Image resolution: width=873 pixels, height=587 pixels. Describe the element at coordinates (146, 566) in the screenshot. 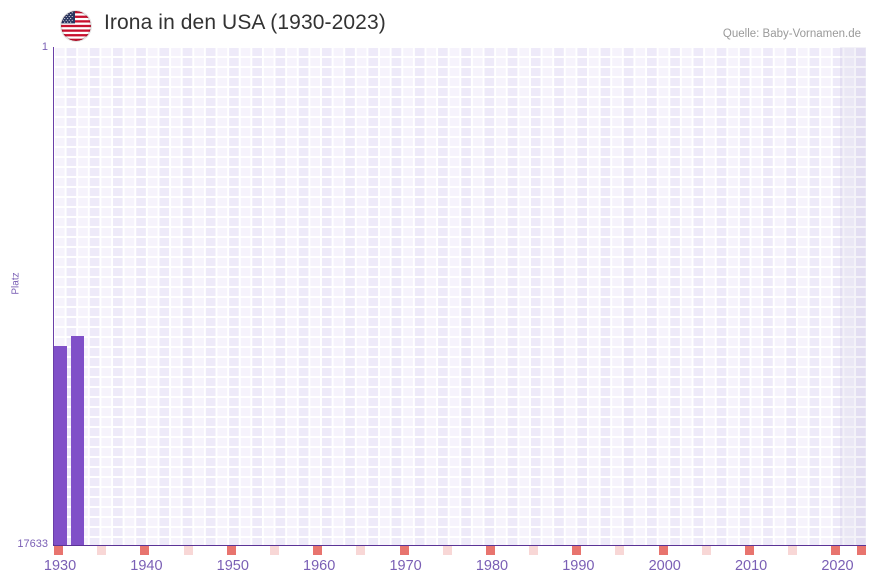

I see `x-axis-label-1940: 1940` at that location.